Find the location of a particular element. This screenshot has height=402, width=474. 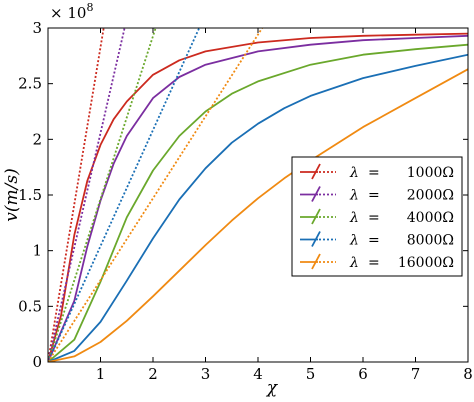

x-tick-label: 4 is located at coordinates (258, 374).